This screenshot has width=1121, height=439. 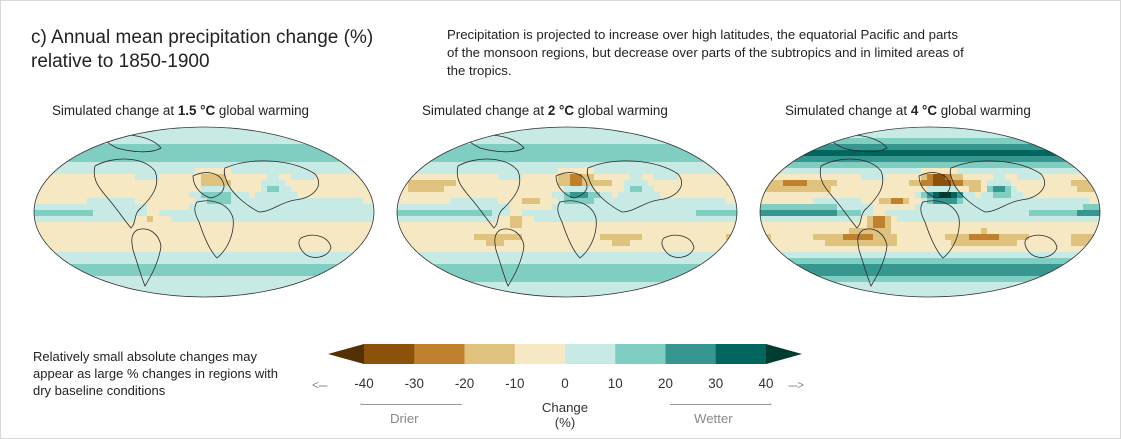 What do you see at coordinates (515, 383) in the screenshot?
I see `colorbar-tick-label: -10` at bounding box center [515, 383].